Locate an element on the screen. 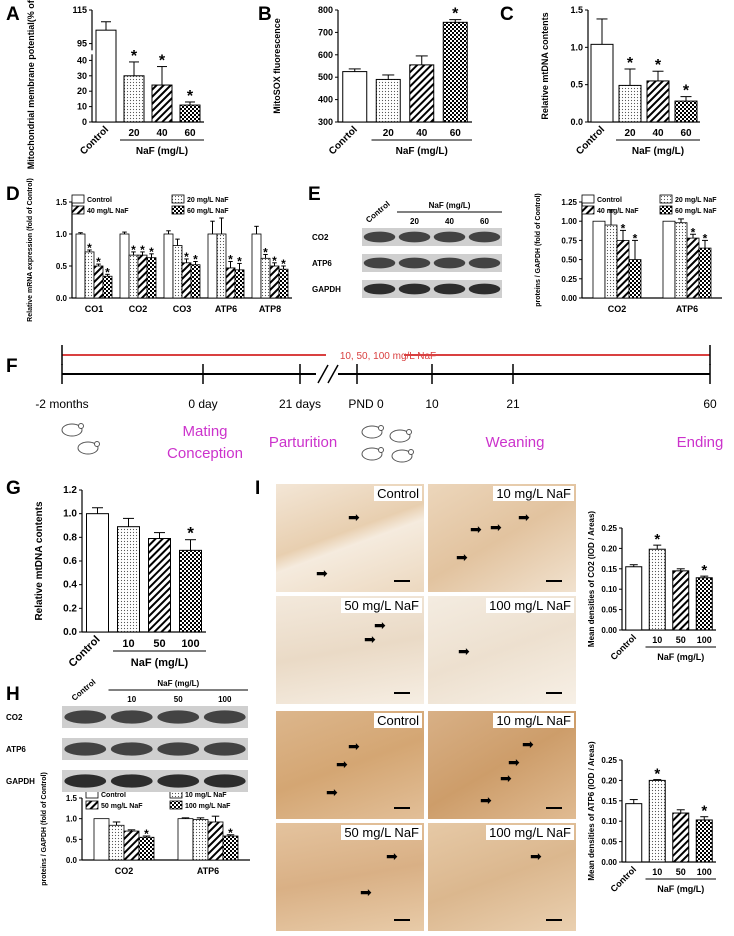  micro-atp6-50: 50 mg/L NaF ➡ ➡ is located at coordinates (350, 877).